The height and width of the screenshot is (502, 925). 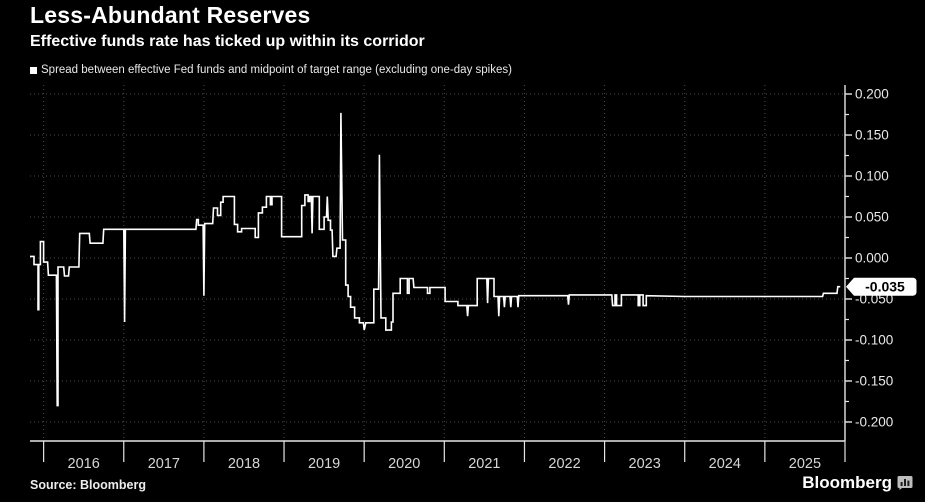 What do you see at coordinates (847, 482) in the screenshot?
I see `bloomberg-logo-text: Bloomberg` at bounding box center [847, 482].